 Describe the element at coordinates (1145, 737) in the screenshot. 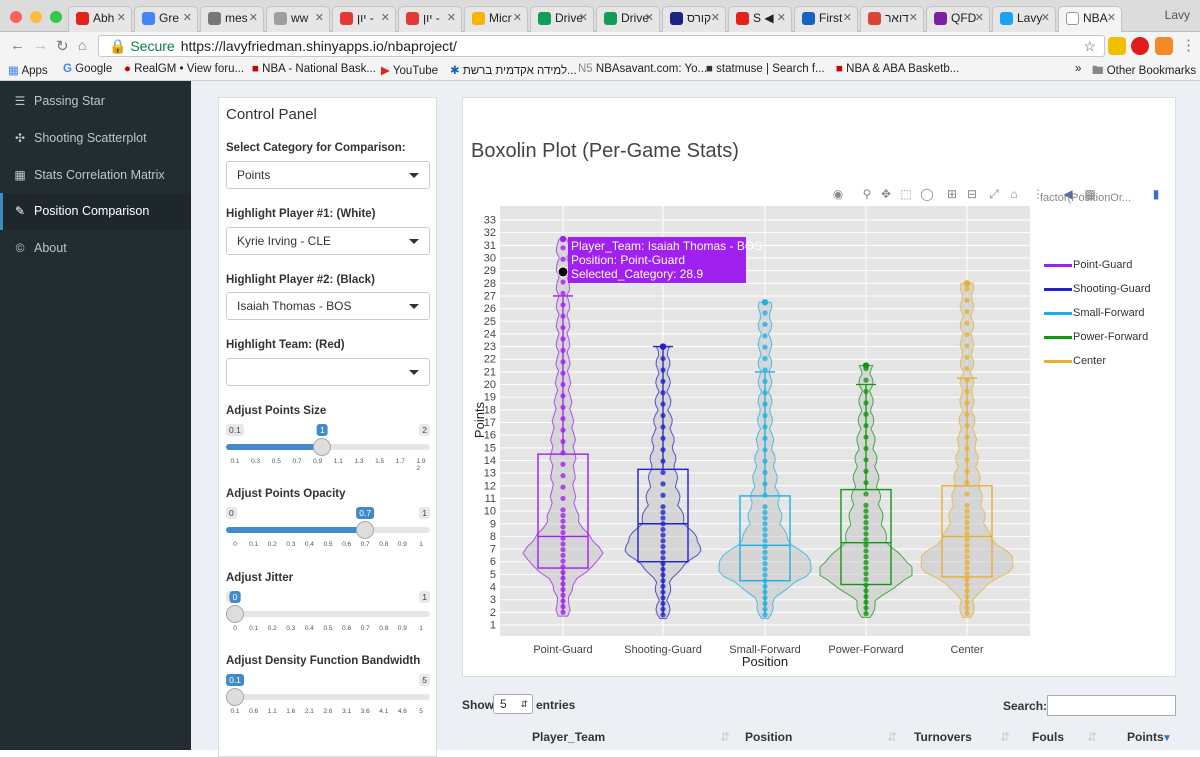

I see `column-header-points: Points` at that location.